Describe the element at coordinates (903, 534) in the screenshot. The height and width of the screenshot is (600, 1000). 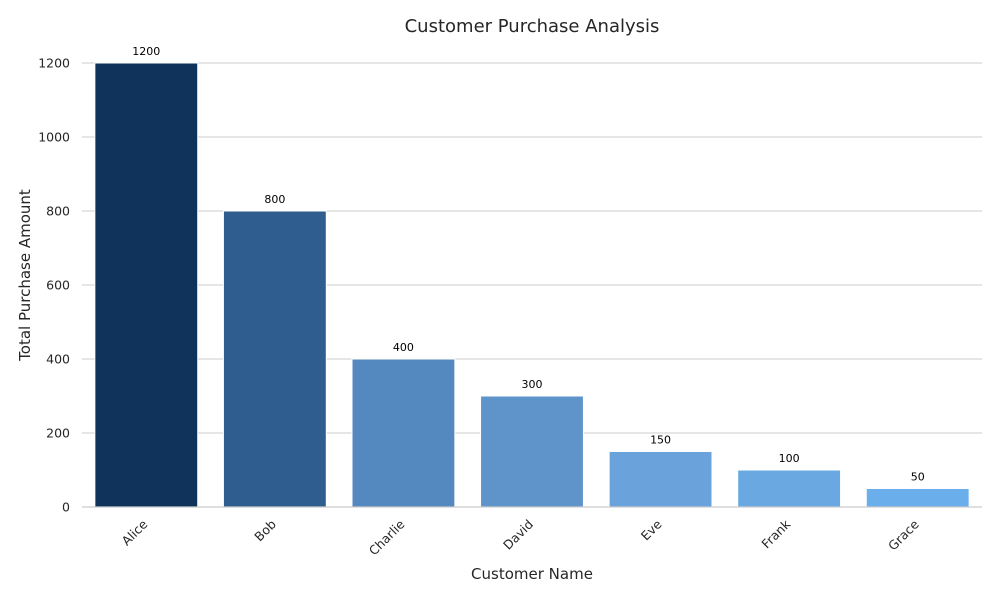
I see `x-tick-label: Grace` at that location.